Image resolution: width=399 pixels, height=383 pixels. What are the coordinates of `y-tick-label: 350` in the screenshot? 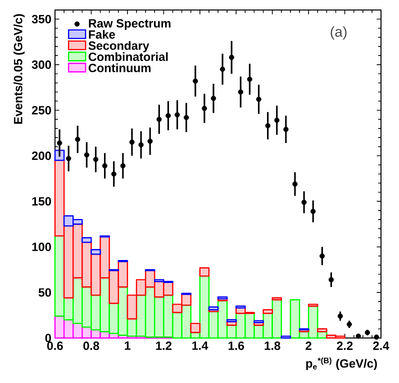 It's located at (41, 19).